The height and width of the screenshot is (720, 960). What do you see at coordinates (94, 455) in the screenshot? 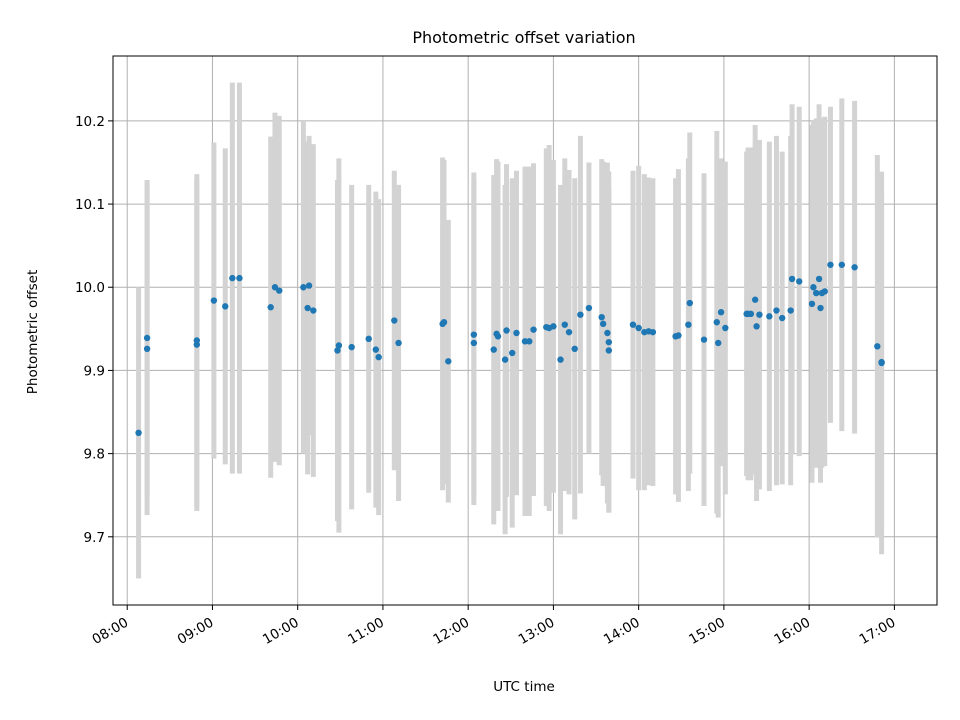
I see `y-tick-label: 9.8` at bounding box center [94, 455].